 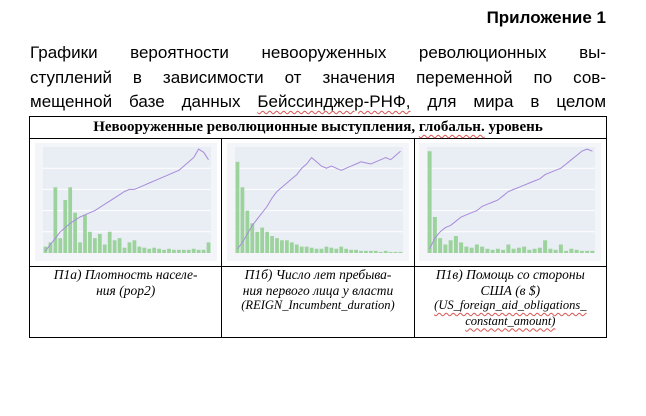 What do you see at coordinates (510, 274) in the screenshot?
I see `caption-c-line1: П1в) Помощь со стороны` at bounding box center [510, 274].